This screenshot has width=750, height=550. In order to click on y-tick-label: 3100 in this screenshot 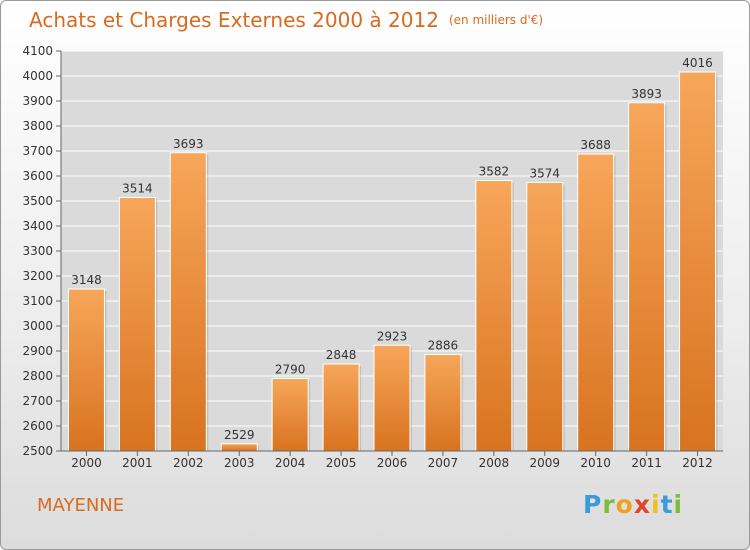, I will do `click(37, 301)`.